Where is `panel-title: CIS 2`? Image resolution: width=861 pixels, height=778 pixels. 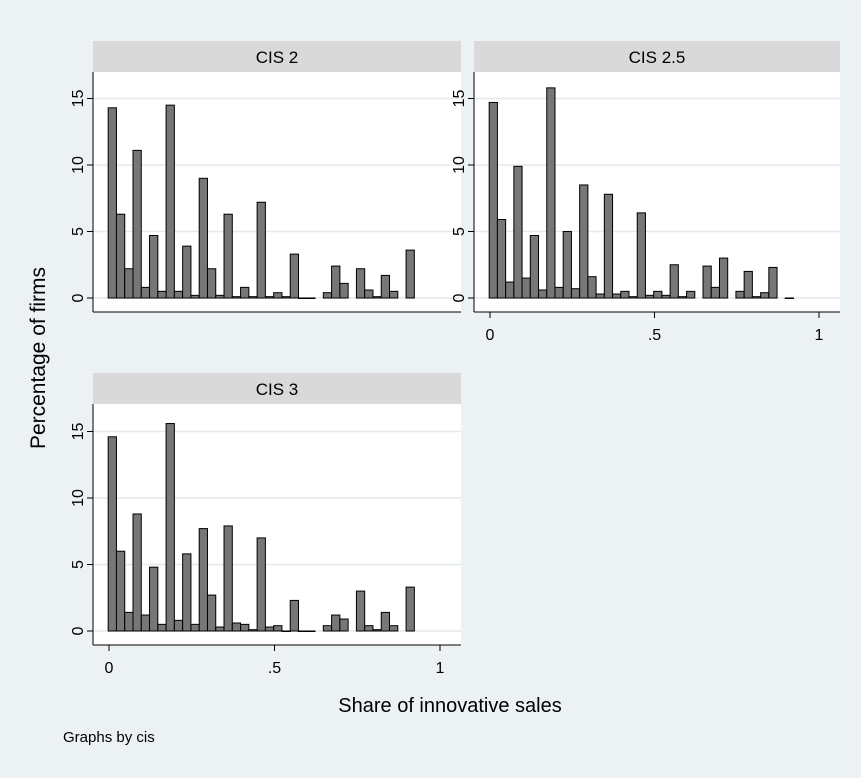 panel-title: CIS 2 is located at coordinates (277, 57).